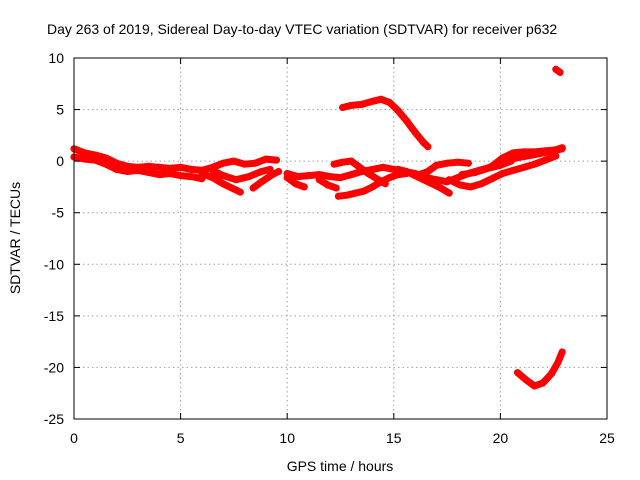  Describe the element at coordinates (501, 438) in the screenshot. I see `x-tick-label: 20` at that location.